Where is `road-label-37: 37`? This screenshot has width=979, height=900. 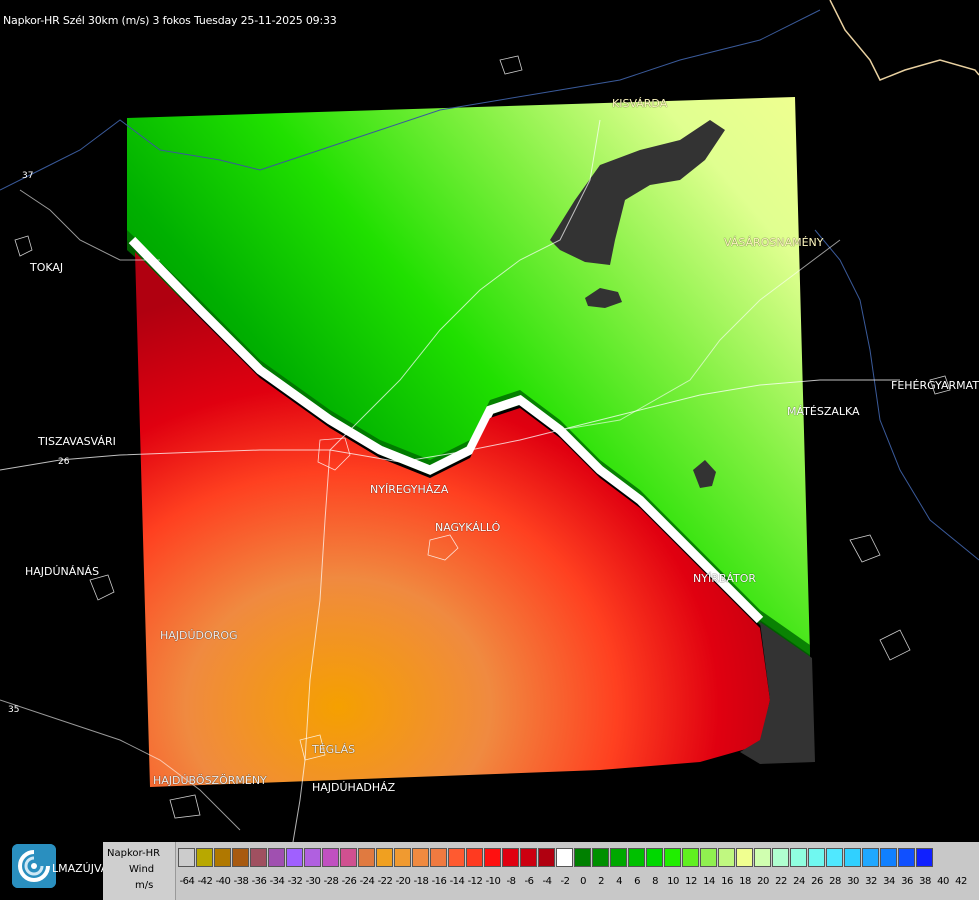
road-label-37: 37 is located at coordinates (27, 176).